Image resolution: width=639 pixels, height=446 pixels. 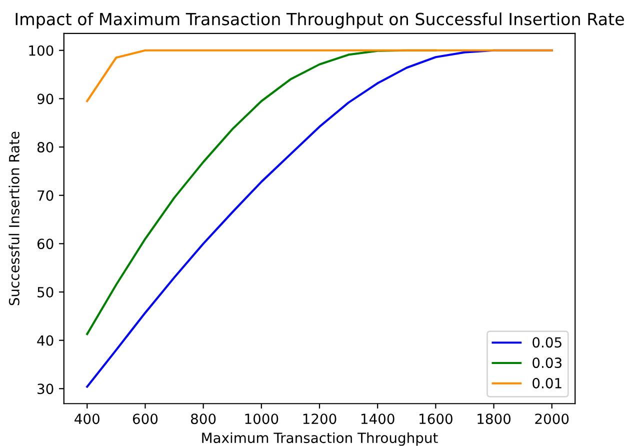 What do you see at coordinates (320, 439) in the screenshot?
I see `x-axis-title: Maximum Transaction Throughput` at bounding box center [320, 439].